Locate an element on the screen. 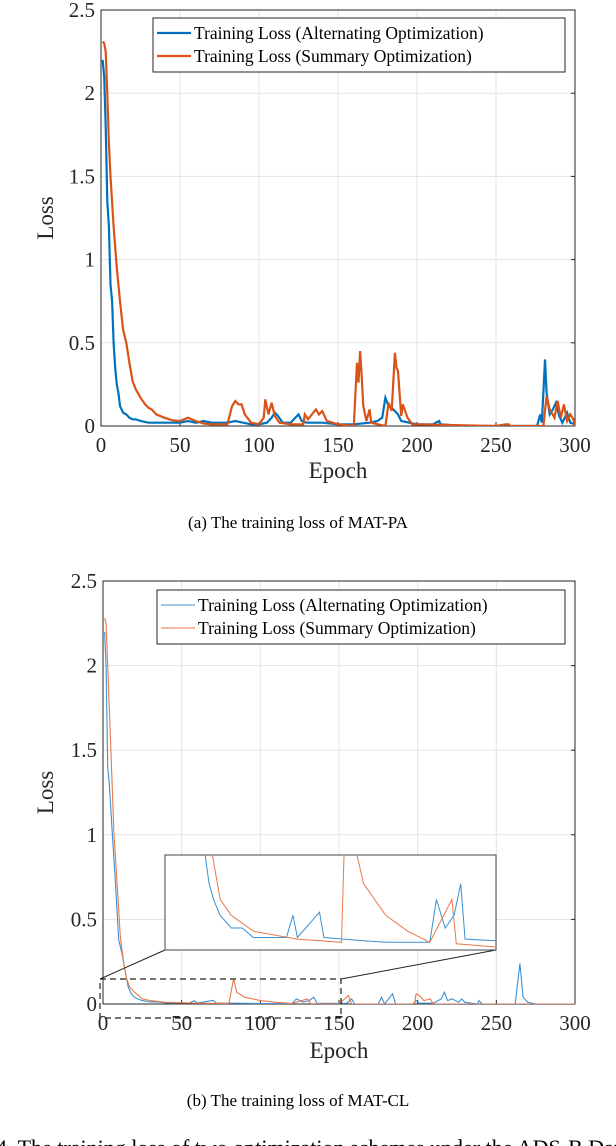 This screenshot has height=1146, width=616. inset-series-line-alternating is located at coordinates (350, 899).